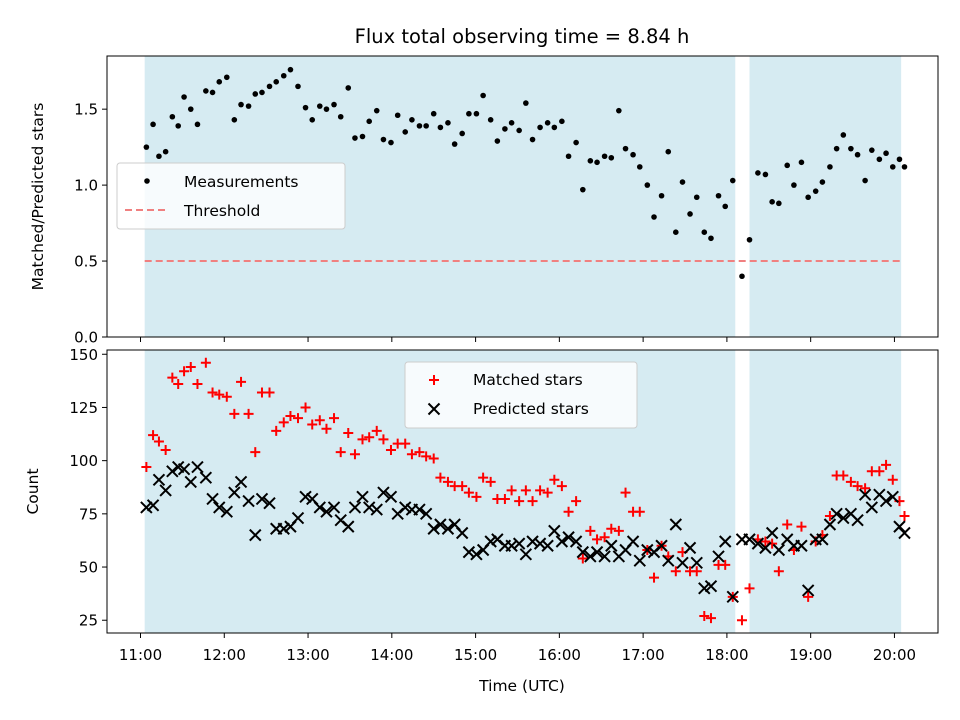 This screenshot has width=960, height=720. Describe the element at coordinates (86, 186) in the screenshot. I see `y-tick-label: 1.0` at that location.